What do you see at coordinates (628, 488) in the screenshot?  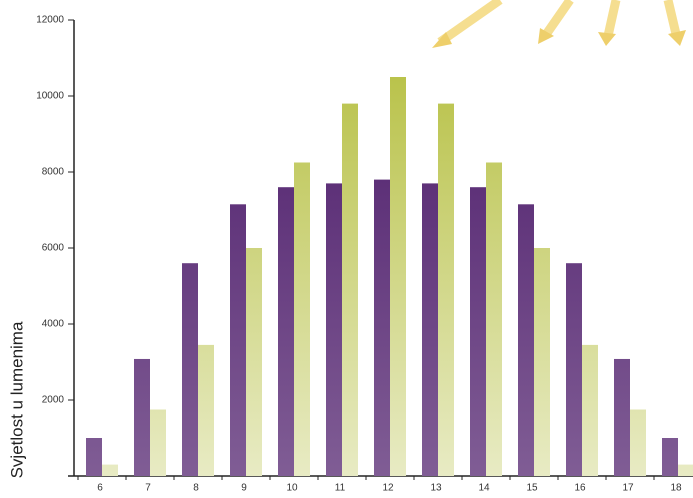 I see `x-tick-label: 17` at bounding box center [628, 488].